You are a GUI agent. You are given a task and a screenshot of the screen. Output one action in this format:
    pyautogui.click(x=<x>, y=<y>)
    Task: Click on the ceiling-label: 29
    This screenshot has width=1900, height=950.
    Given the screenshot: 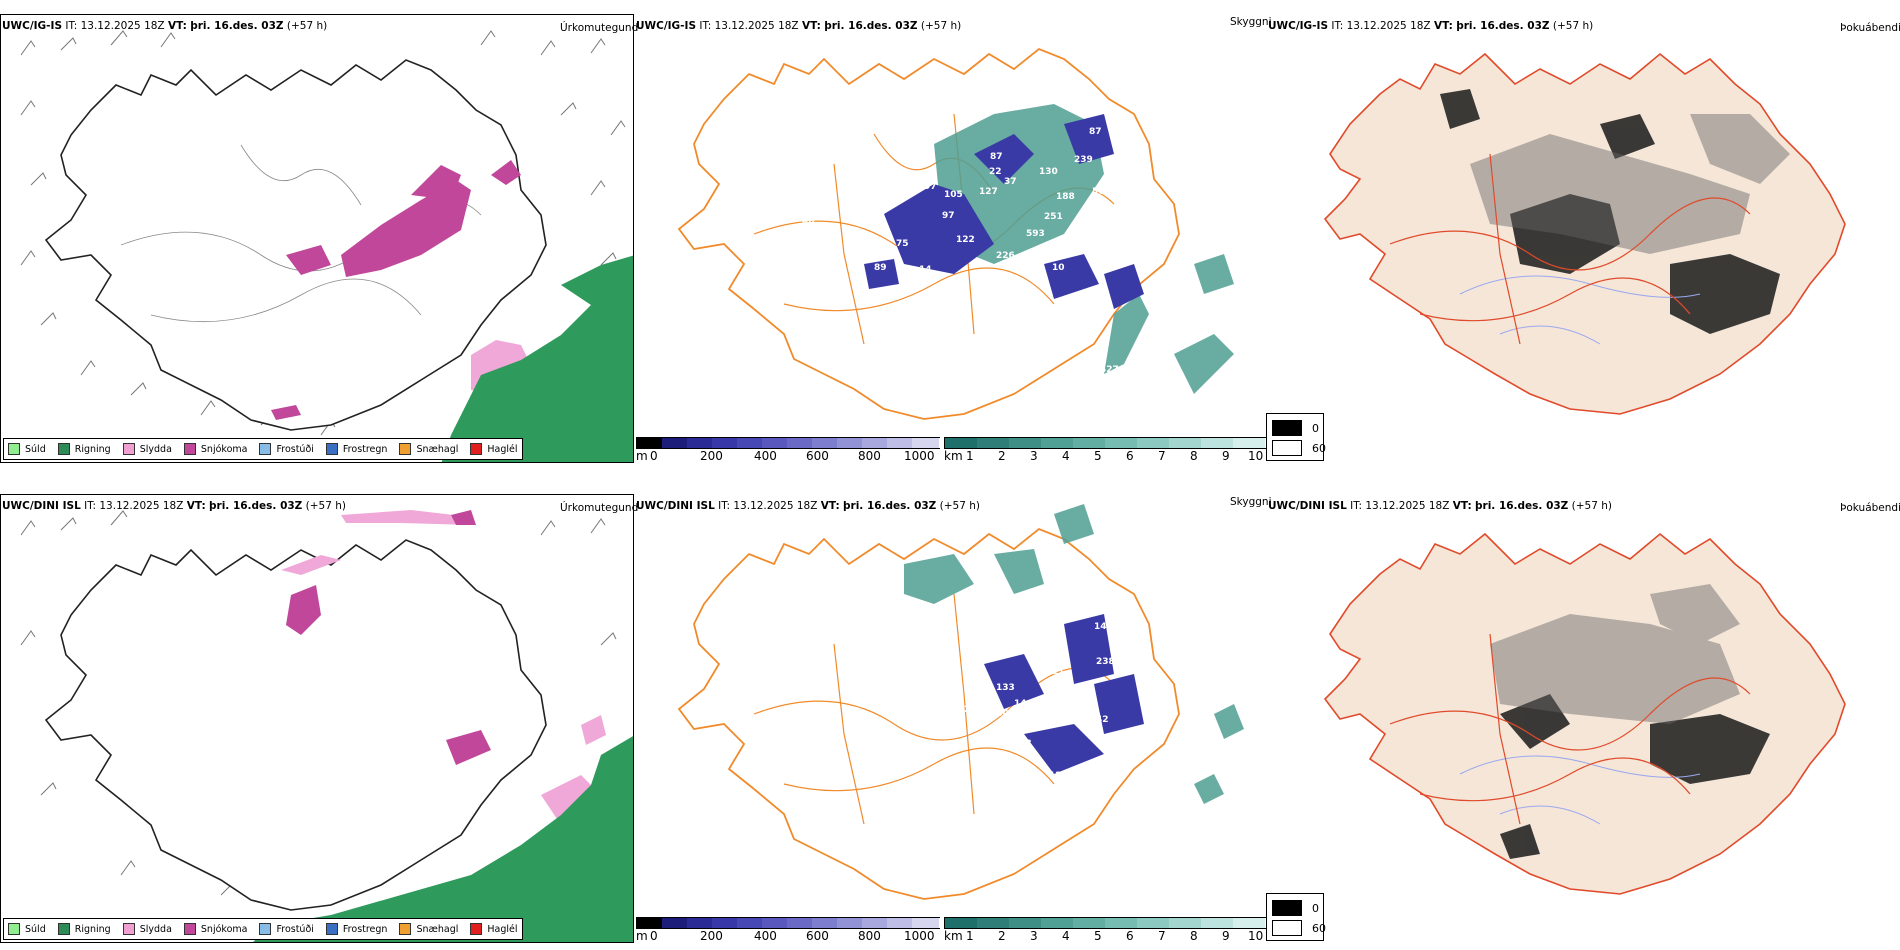 What is the action you would take?
    pyautogui.click(x=970, y=710)
    